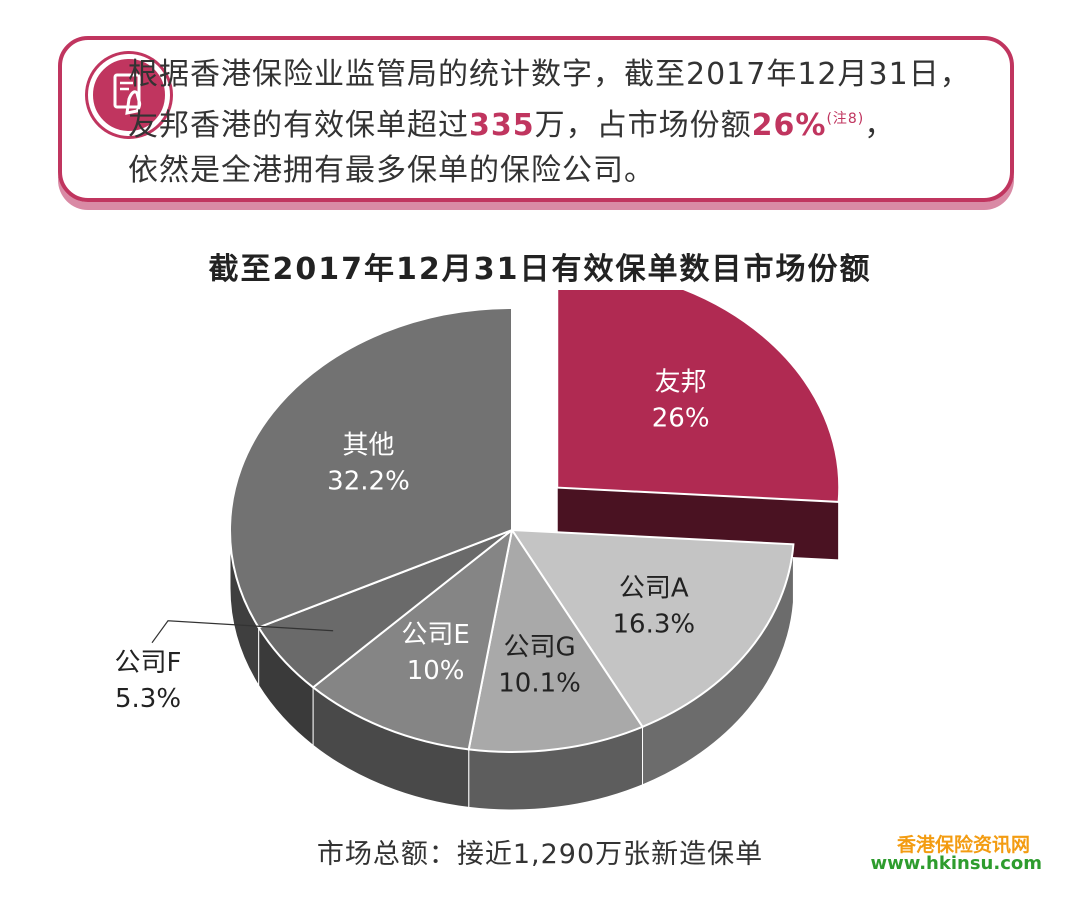 The height and width of the screenshot is (899, 1080). What do you see at coordinates (643, 125) in the screenshot?
I see `info-line-2-b: 万，占市场份额` at bounding box center [643, 125].